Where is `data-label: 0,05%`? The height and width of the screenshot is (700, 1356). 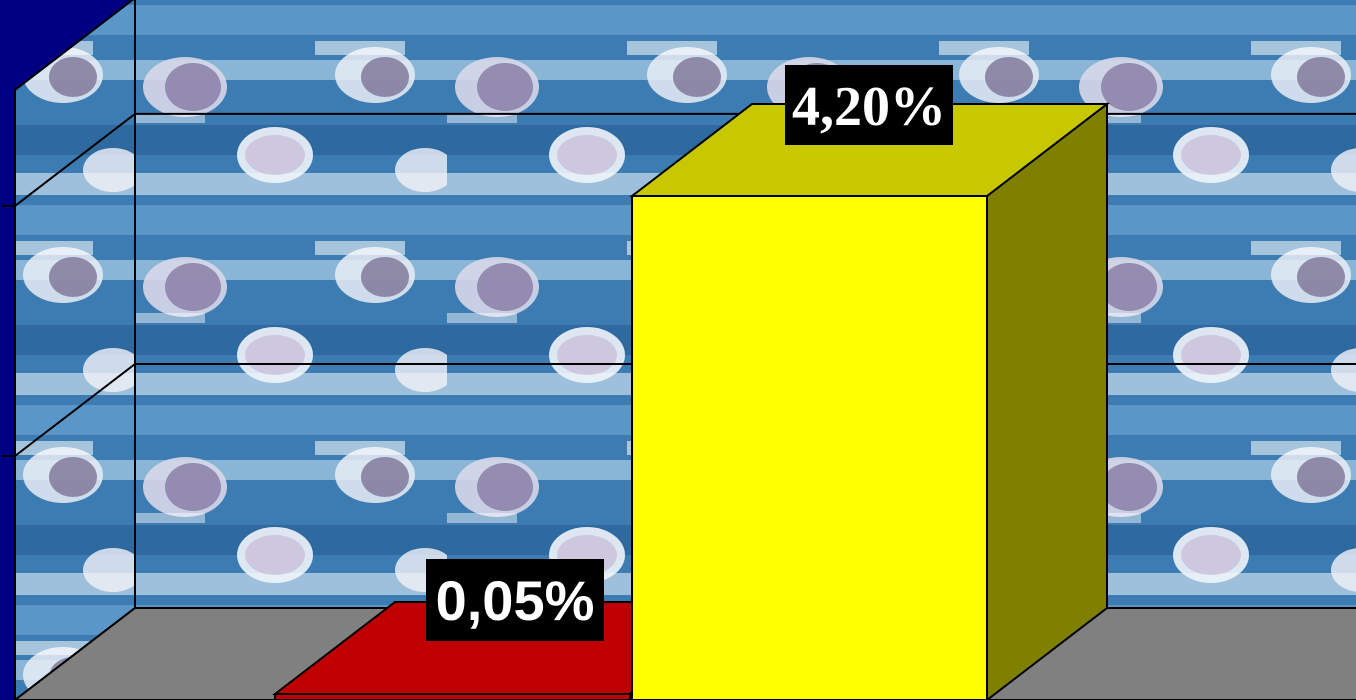 data-label: 0,05% is located at coordinates (515, 600).